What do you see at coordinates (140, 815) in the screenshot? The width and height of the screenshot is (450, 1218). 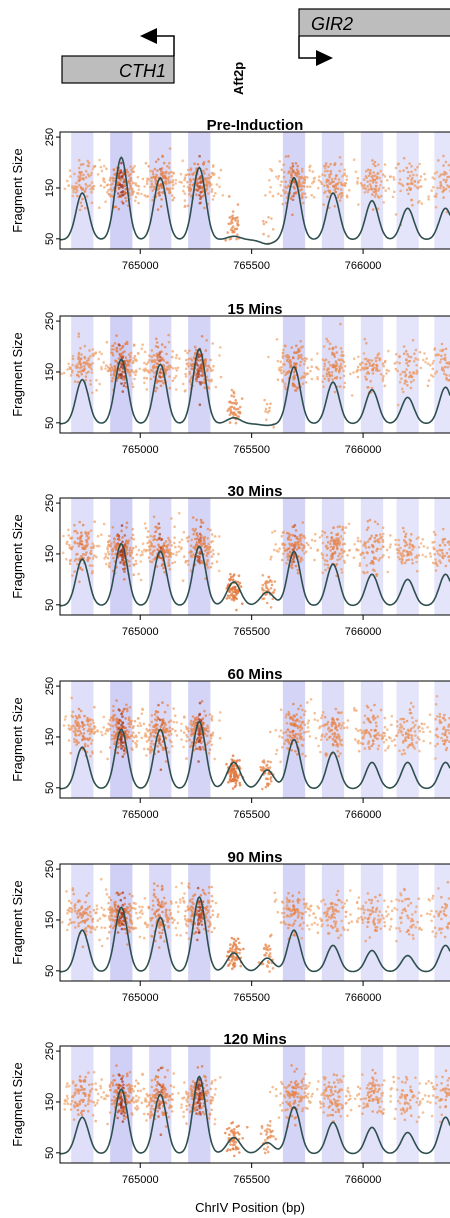 I see `x-tick-label: 765000` at bounding box center [140, 815].